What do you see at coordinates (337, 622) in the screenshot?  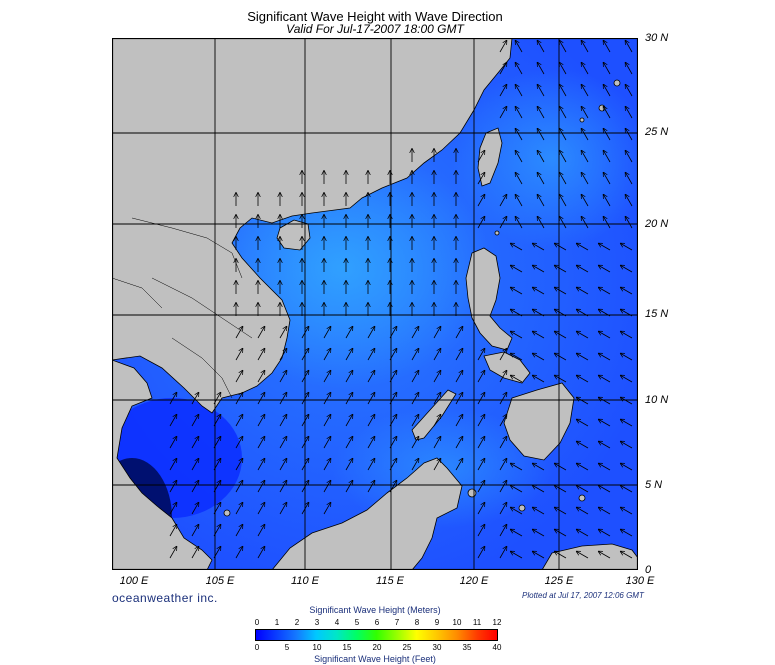 I see `meter-tick: 4` at bounding box center [337, 622].